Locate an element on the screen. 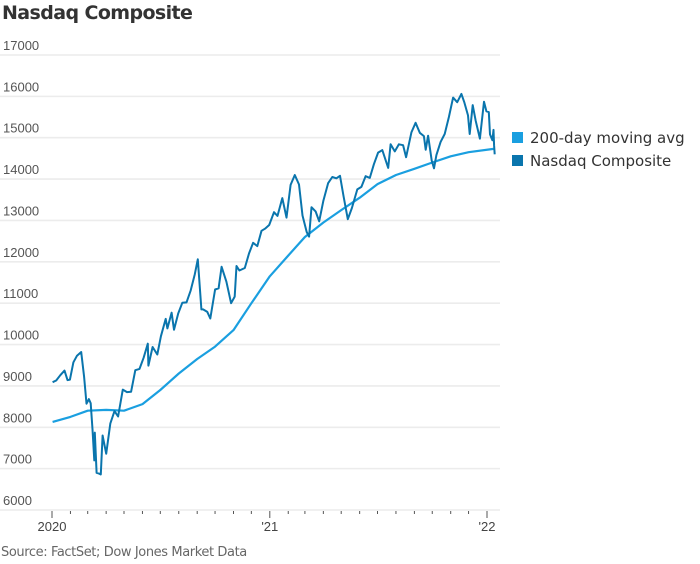 This screenshot has width=700, height=564. x-axis: 2020 '21 '22 is located at coordinates (267, 522).